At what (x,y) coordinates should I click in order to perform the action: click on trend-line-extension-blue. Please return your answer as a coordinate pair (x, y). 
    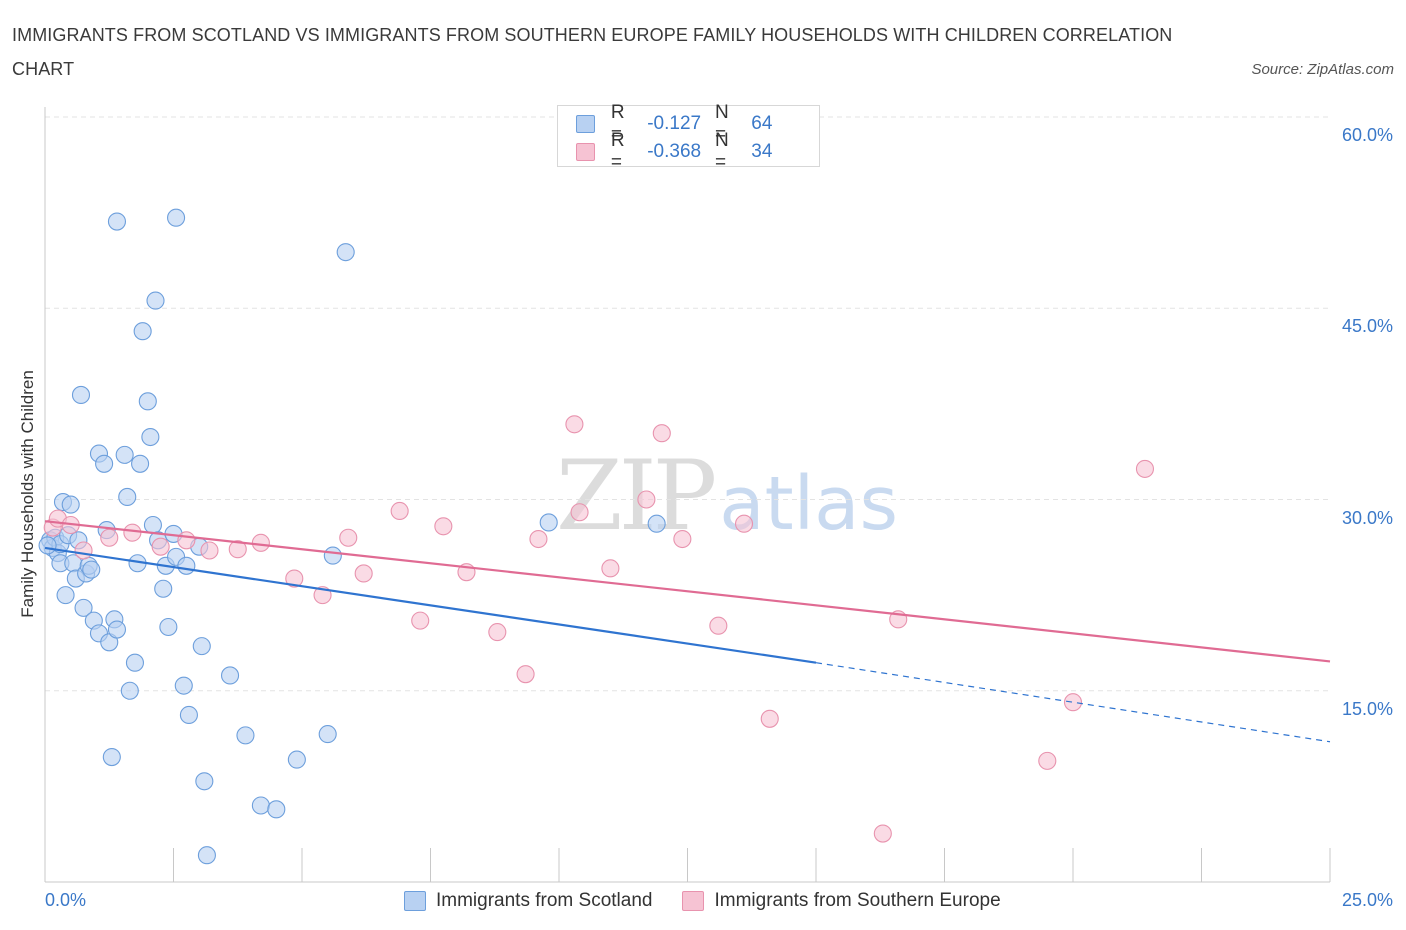
    Looking at the image, I should click on (1073, 702).